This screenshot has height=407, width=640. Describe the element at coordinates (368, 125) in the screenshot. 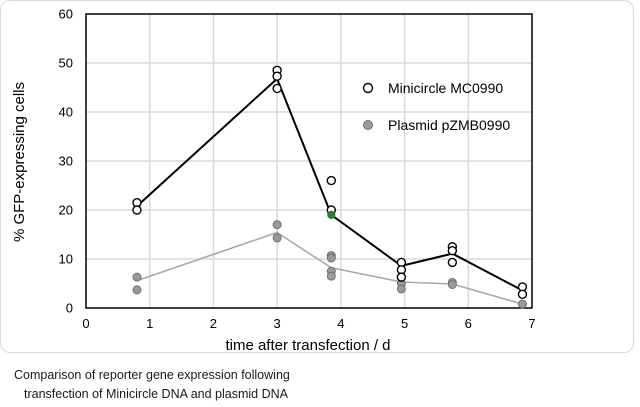

I see `legend-marker-plasmid` at that location.